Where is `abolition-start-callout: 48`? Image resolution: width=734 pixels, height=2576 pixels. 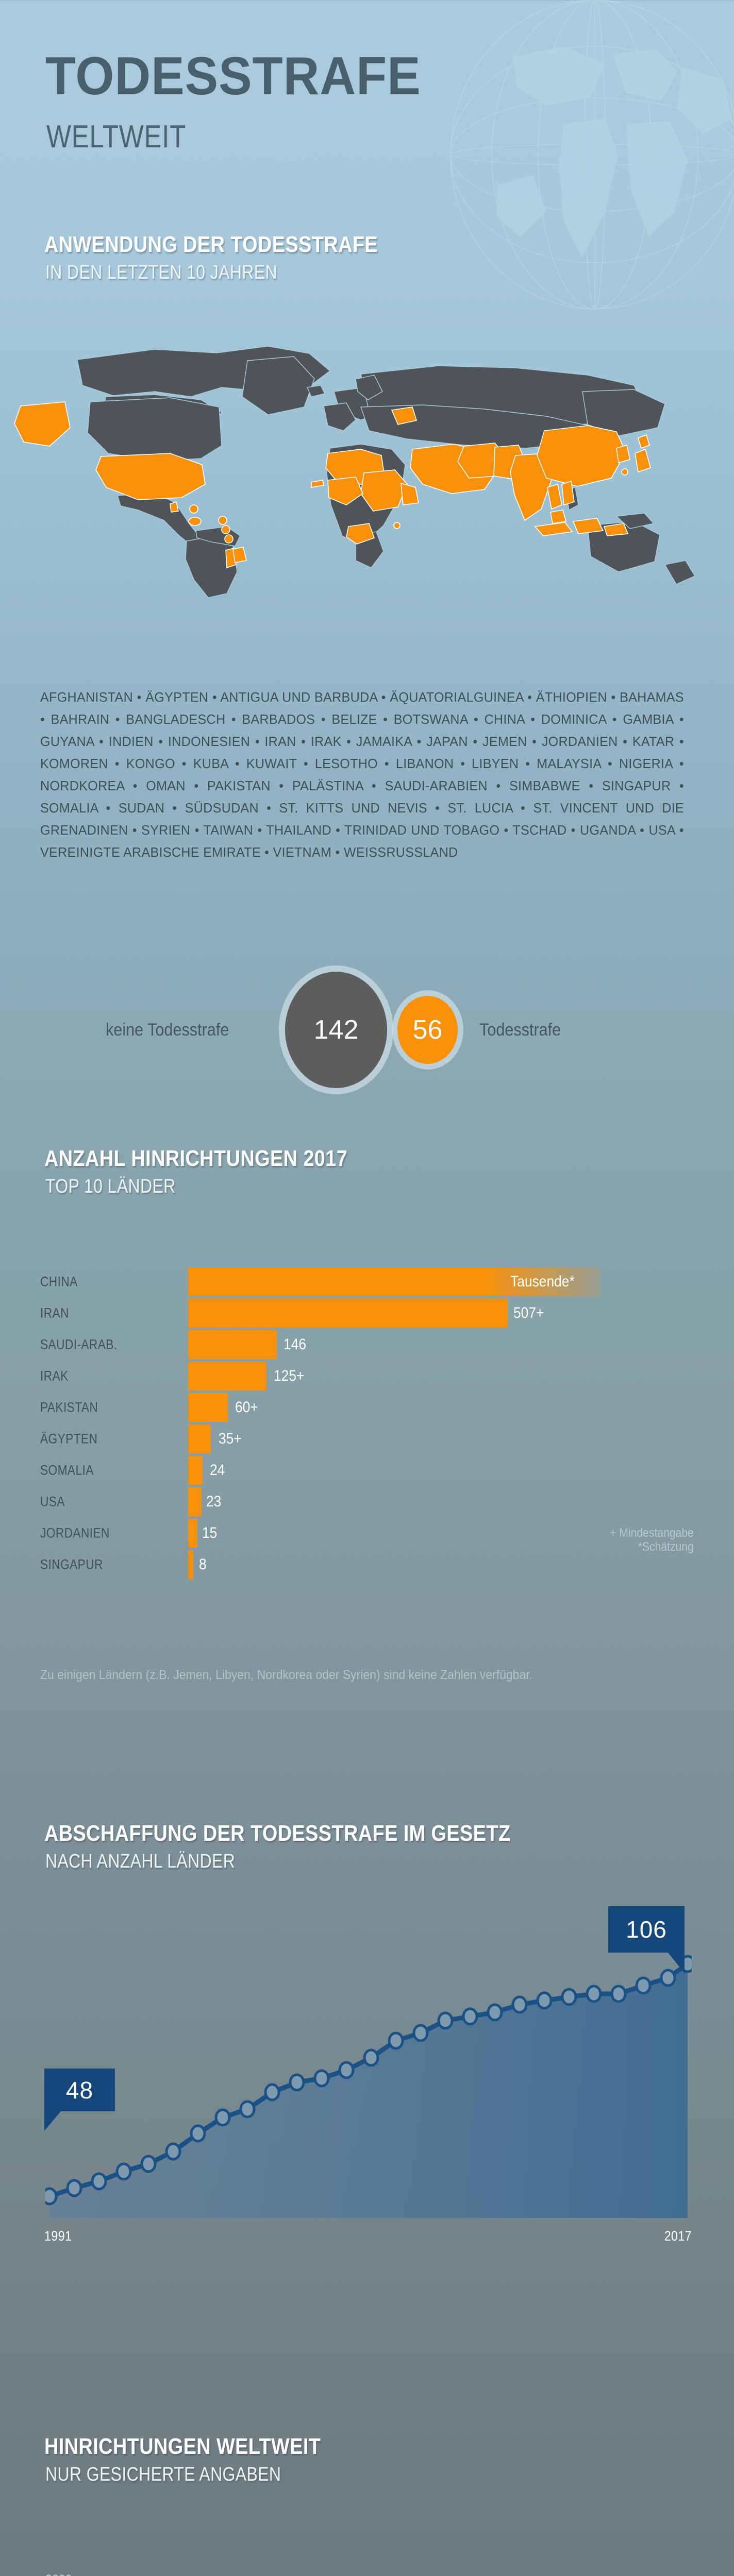
abolition-start-callout: 48 is located at coordinates (79, 2090).